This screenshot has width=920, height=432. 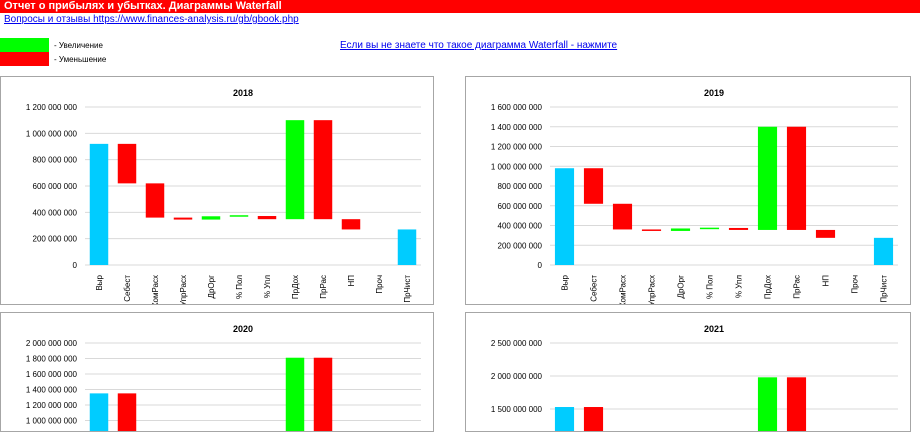 I want to click on chart-2020-title: 2020, so click(x=243, y=329).